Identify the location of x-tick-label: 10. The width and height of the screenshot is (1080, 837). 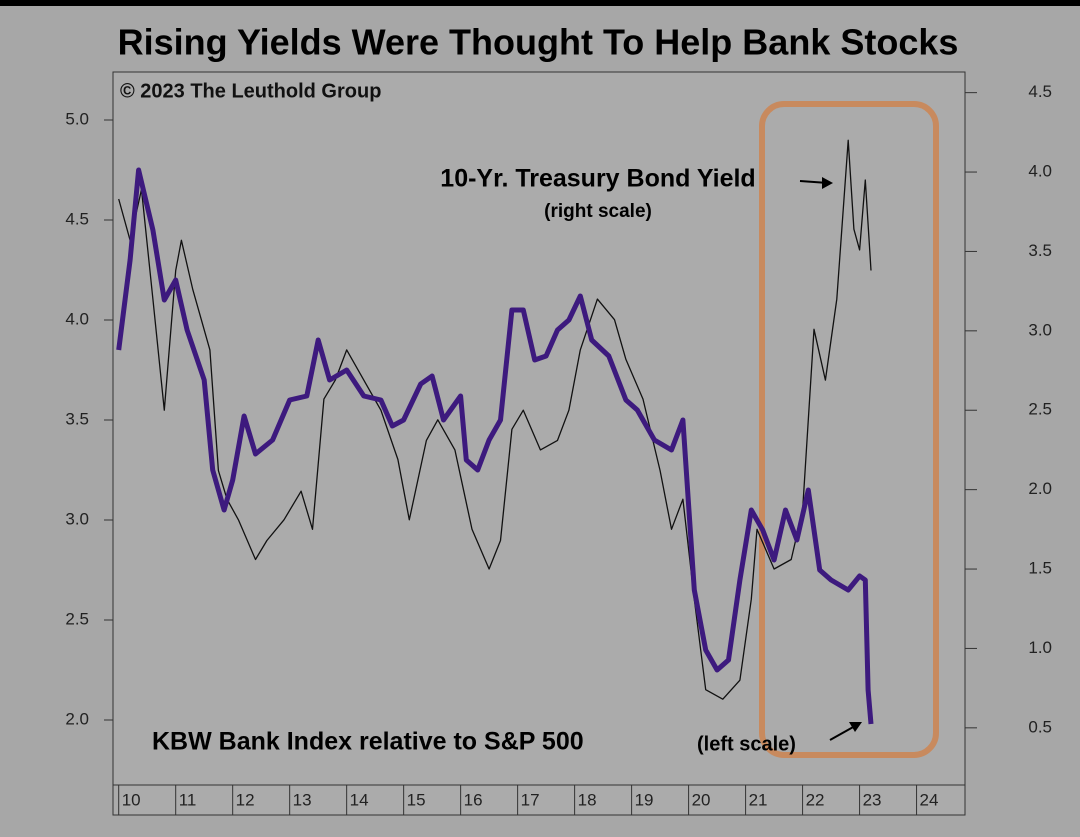
(131, 799).